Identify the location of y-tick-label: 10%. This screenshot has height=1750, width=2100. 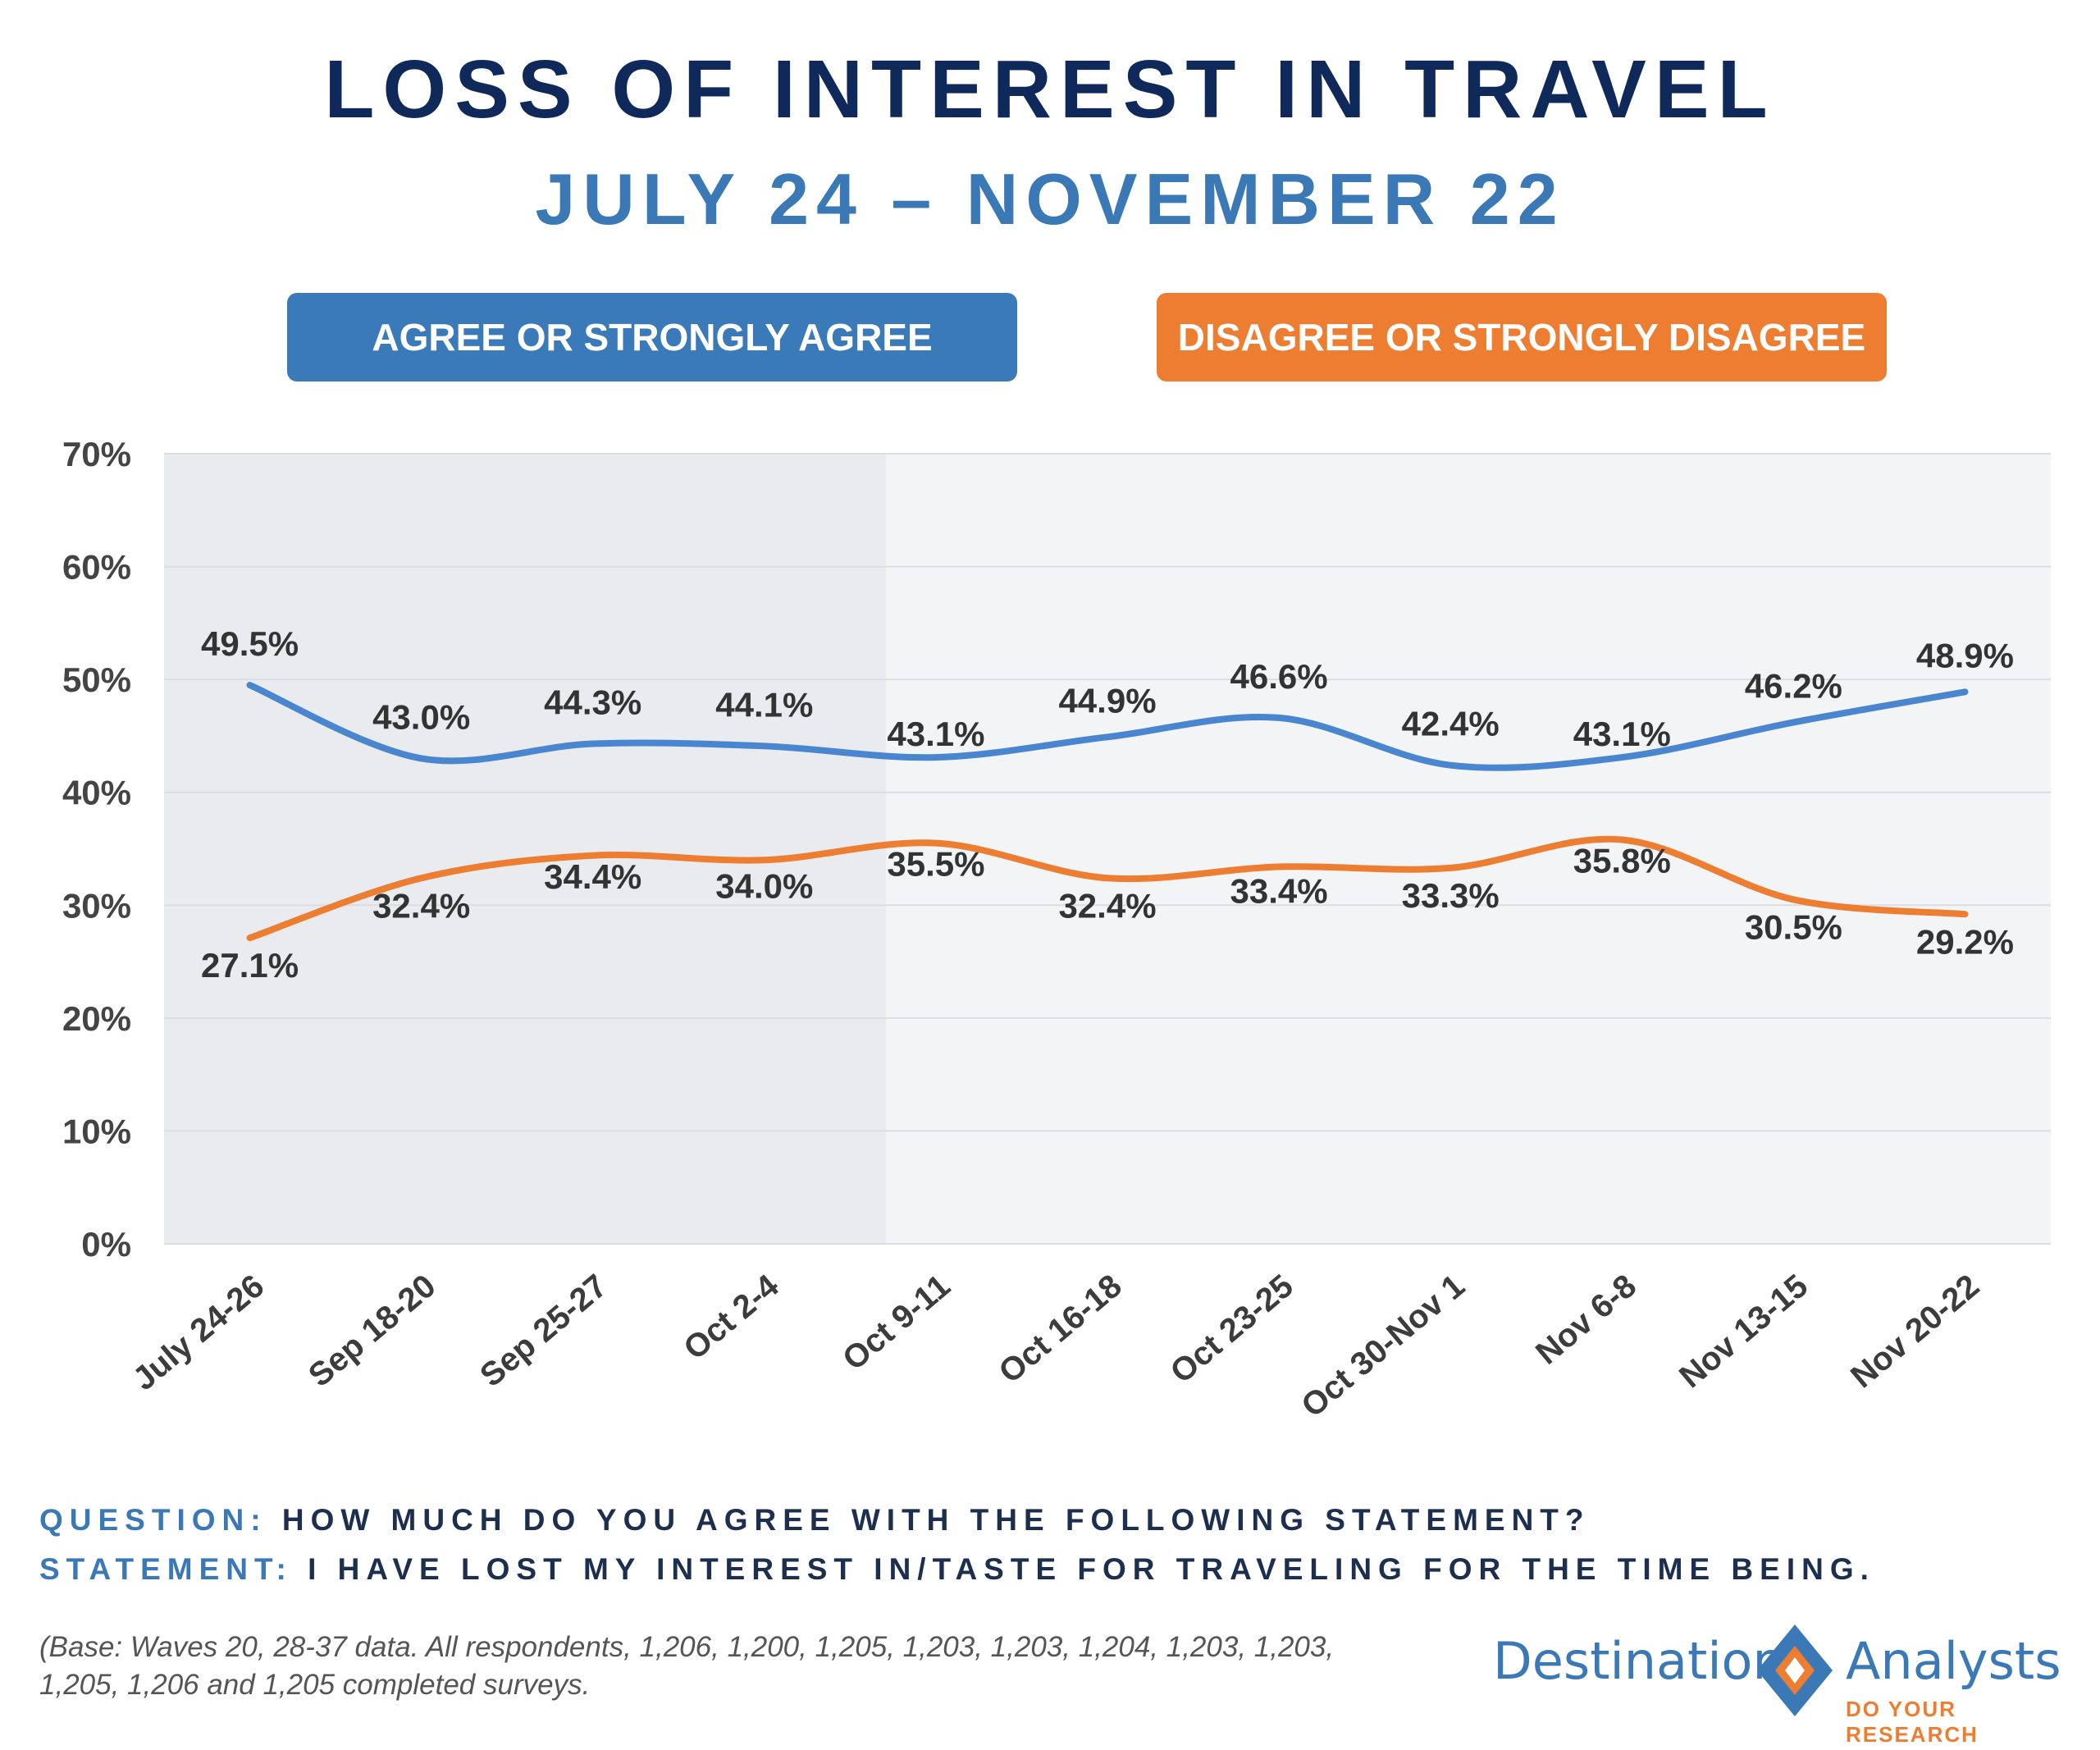
(96, 1131).